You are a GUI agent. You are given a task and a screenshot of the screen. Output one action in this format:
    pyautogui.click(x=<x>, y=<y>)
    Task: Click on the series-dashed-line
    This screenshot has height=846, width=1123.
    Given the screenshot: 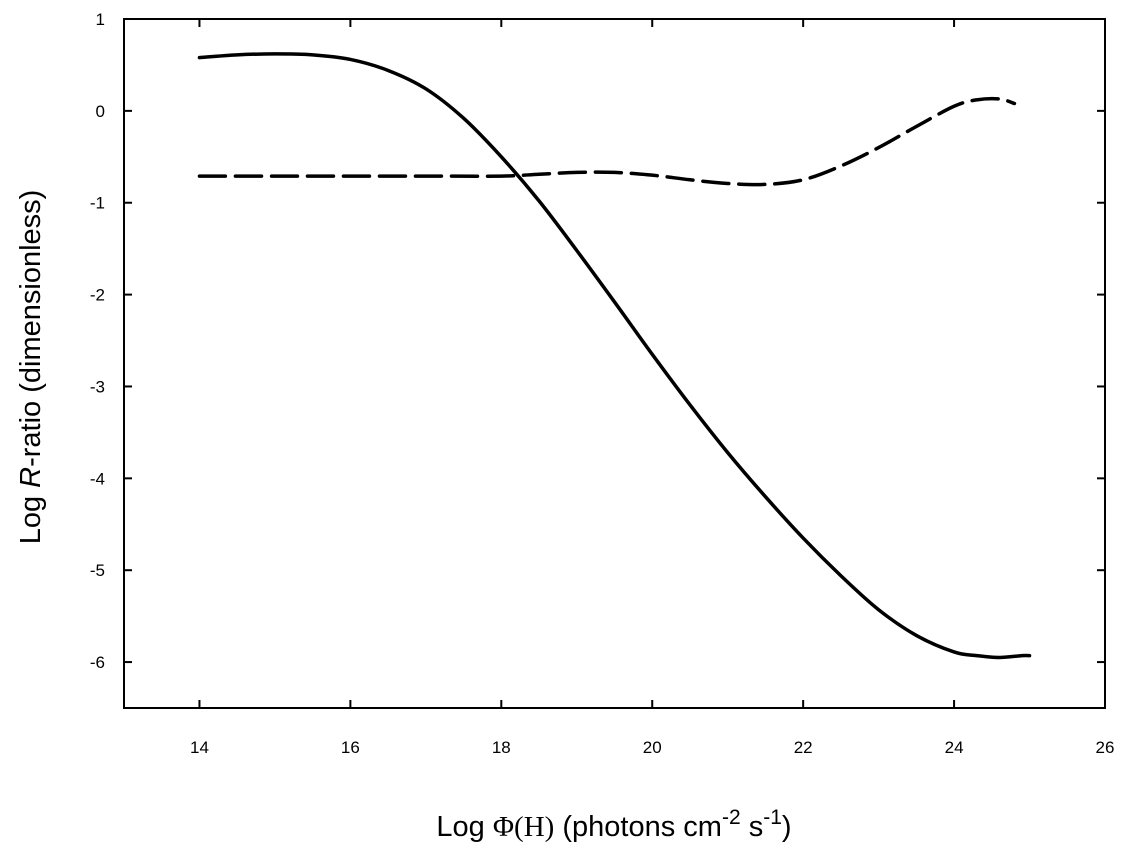 What is the action you would take?
    pyautogui.click(x=607, y=141)
    